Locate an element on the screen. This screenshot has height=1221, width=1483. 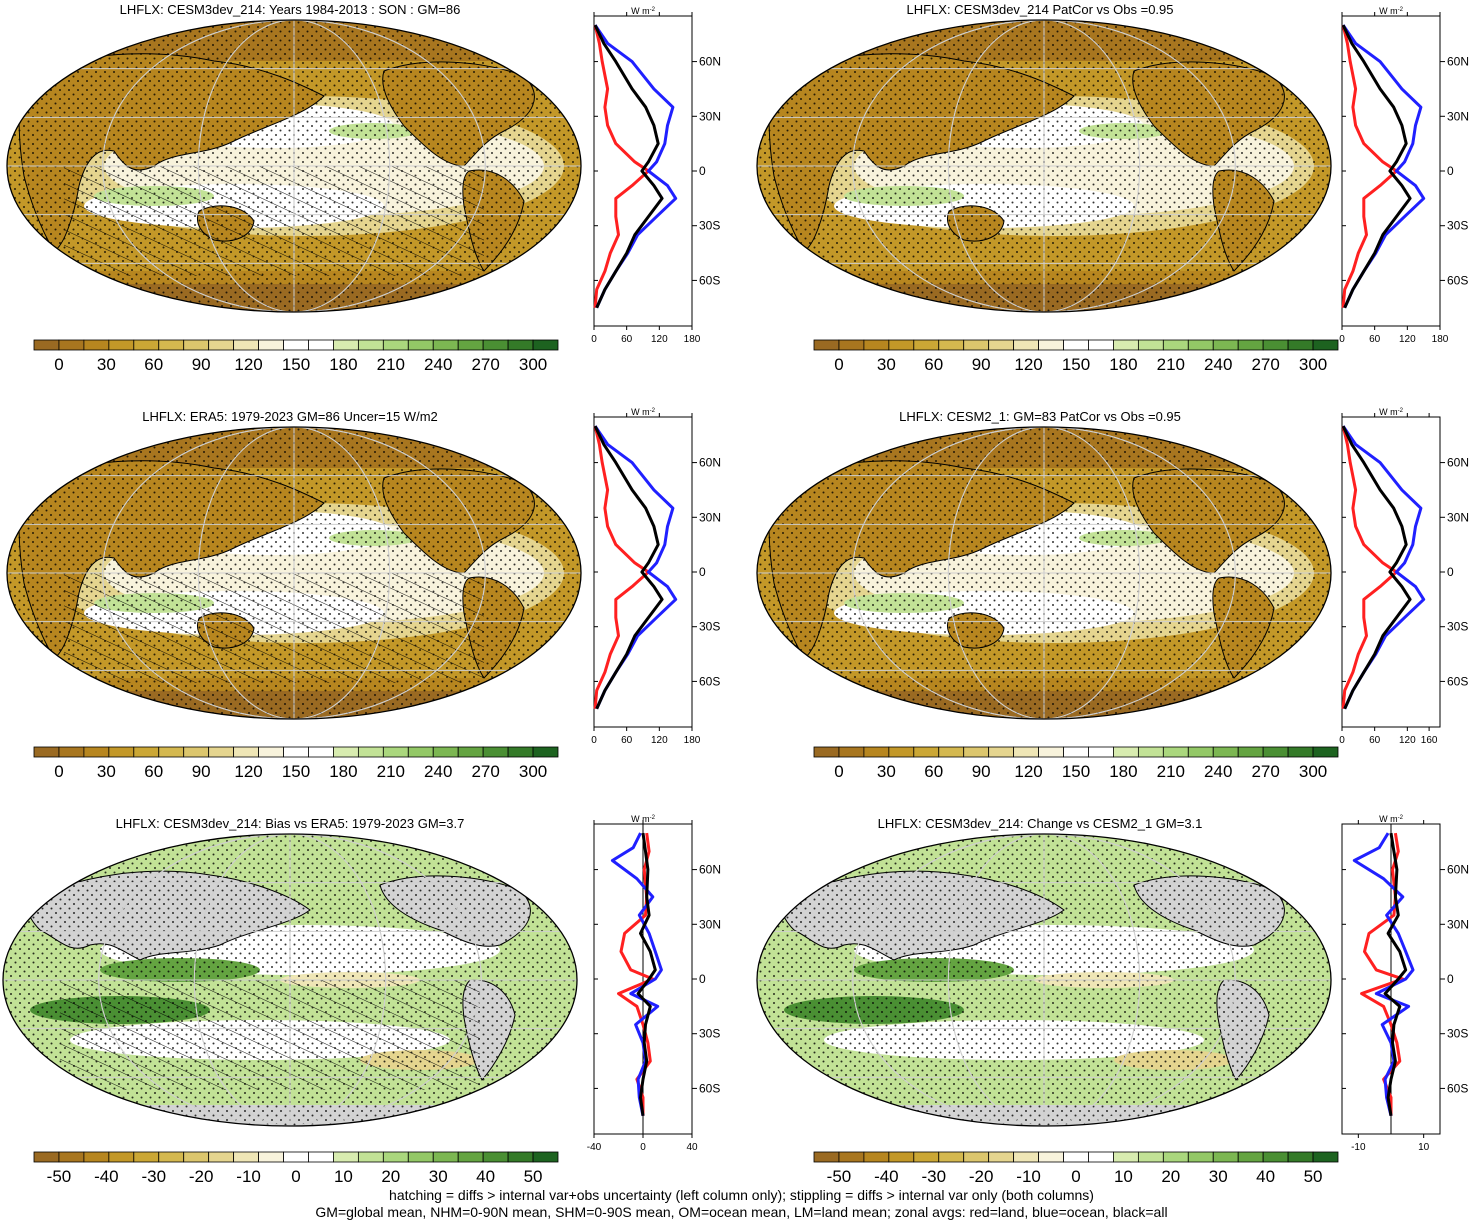
colorbar-label: 20 is located at coordinates (1170, 1176).